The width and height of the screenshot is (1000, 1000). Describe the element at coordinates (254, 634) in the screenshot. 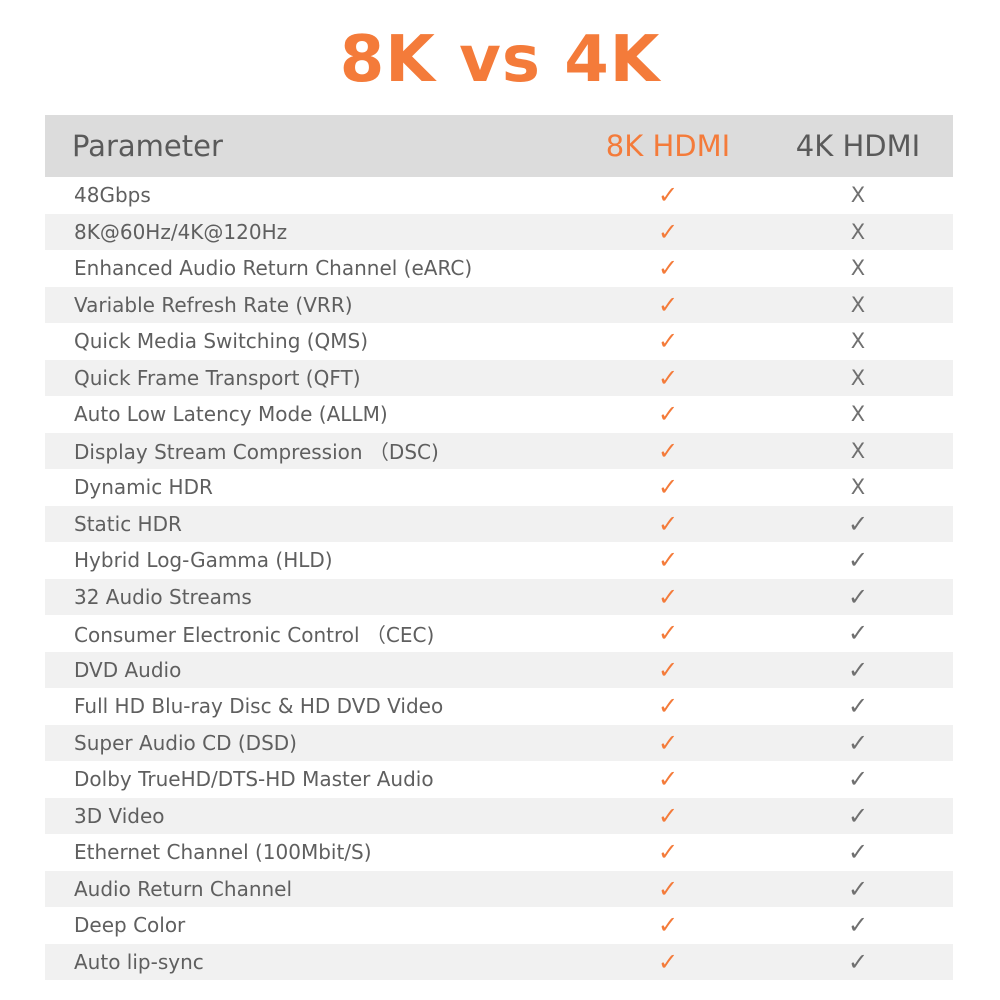

I see `parameter-label: Consumer Electronic Control （CEC)` at that location.